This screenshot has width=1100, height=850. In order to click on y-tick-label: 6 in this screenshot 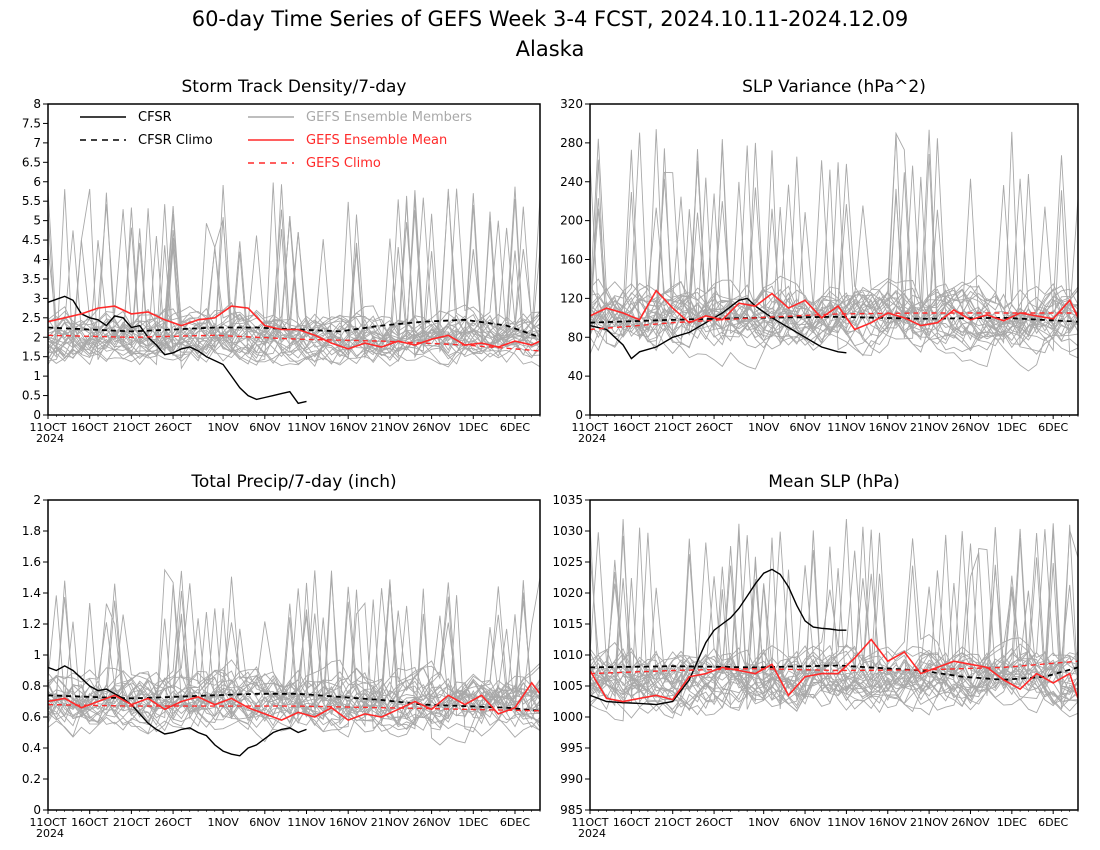, I will do `click(37, 182)`.